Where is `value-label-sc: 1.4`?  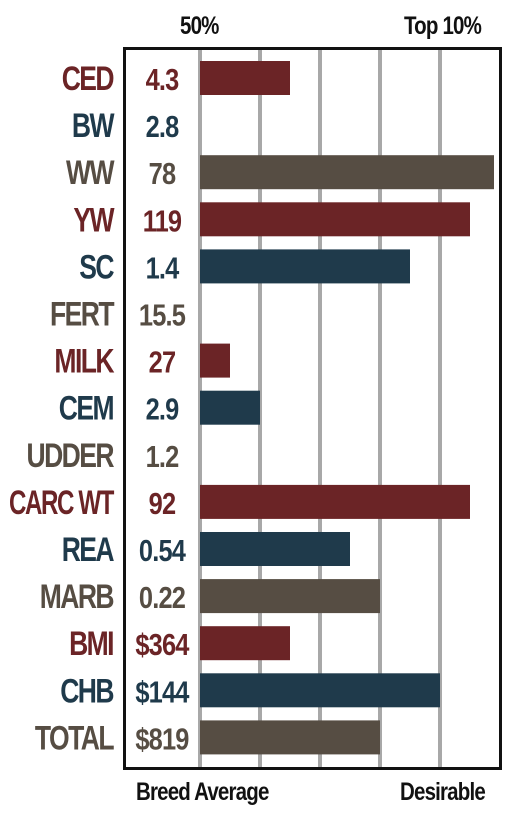
value-label-sc: 1.4 is located at coordinates (163, 268).